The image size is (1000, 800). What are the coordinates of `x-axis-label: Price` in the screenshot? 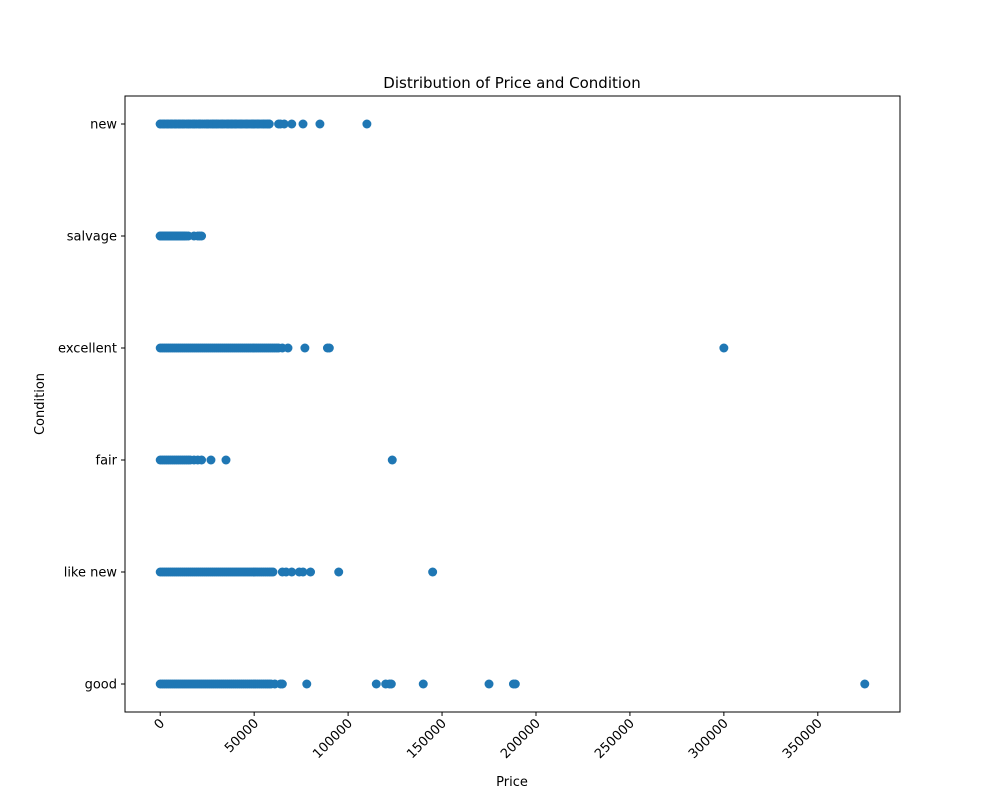 It's located at (512, 782).